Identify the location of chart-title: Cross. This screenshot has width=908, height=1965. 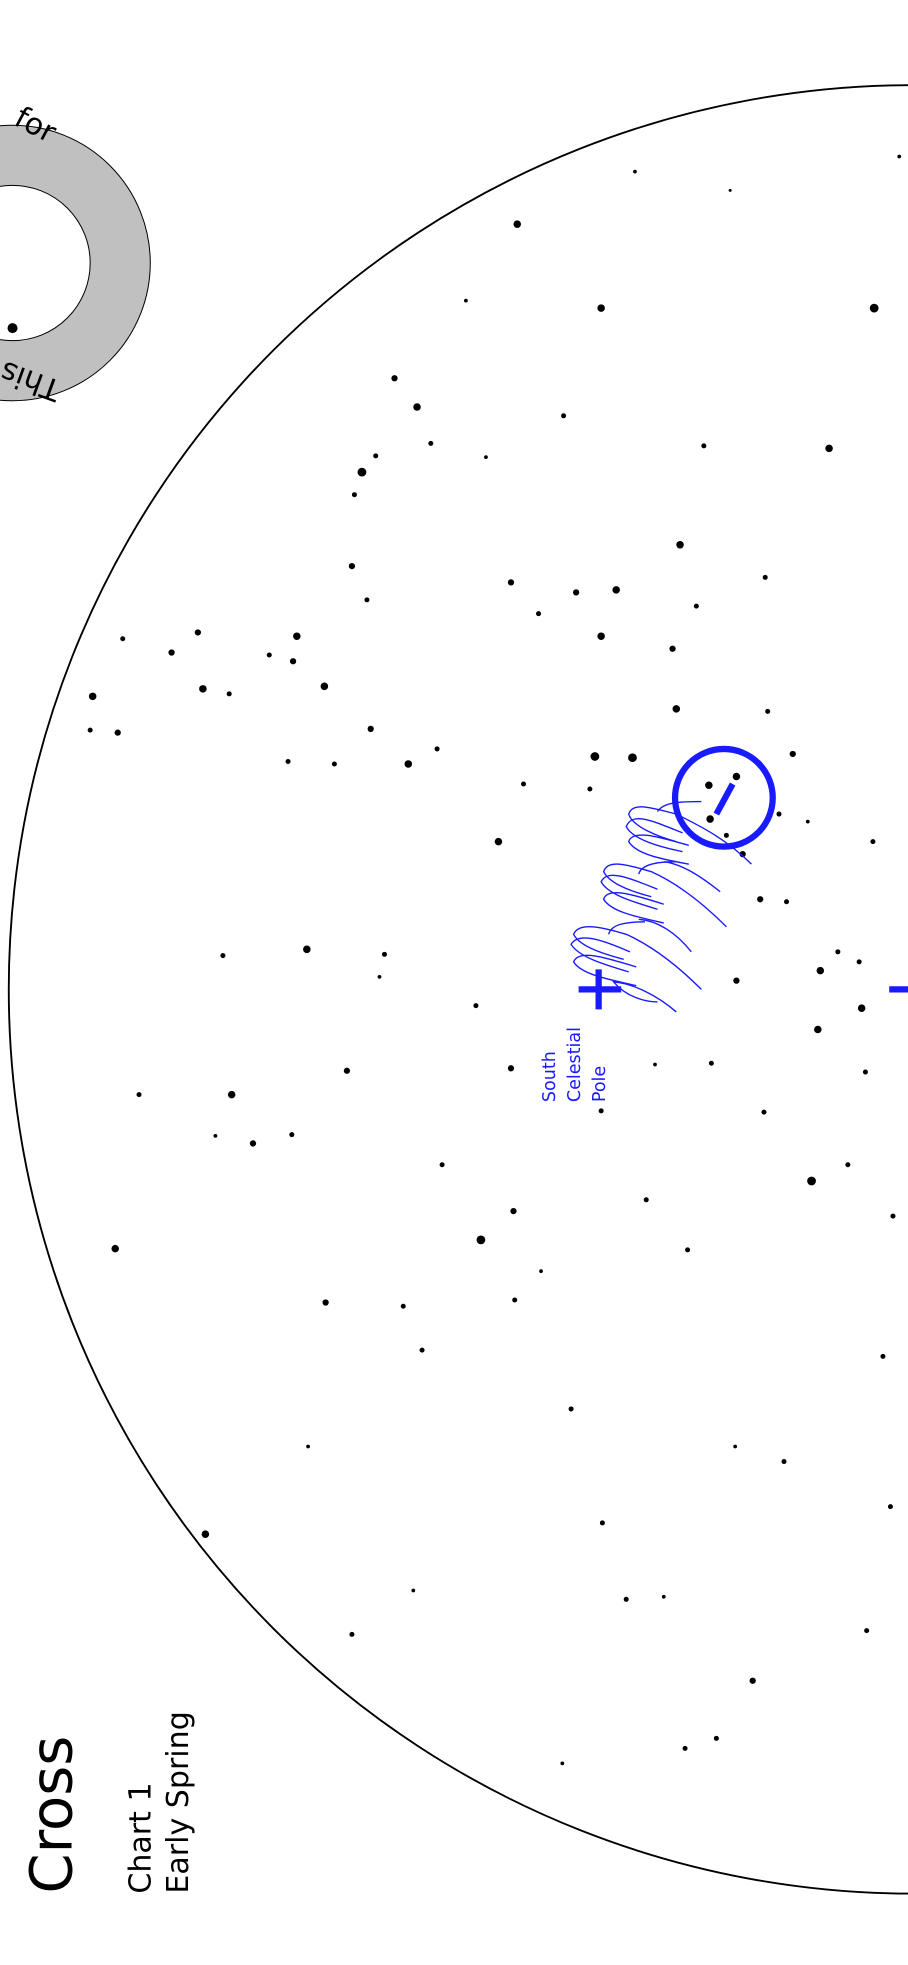
(51, 1815).